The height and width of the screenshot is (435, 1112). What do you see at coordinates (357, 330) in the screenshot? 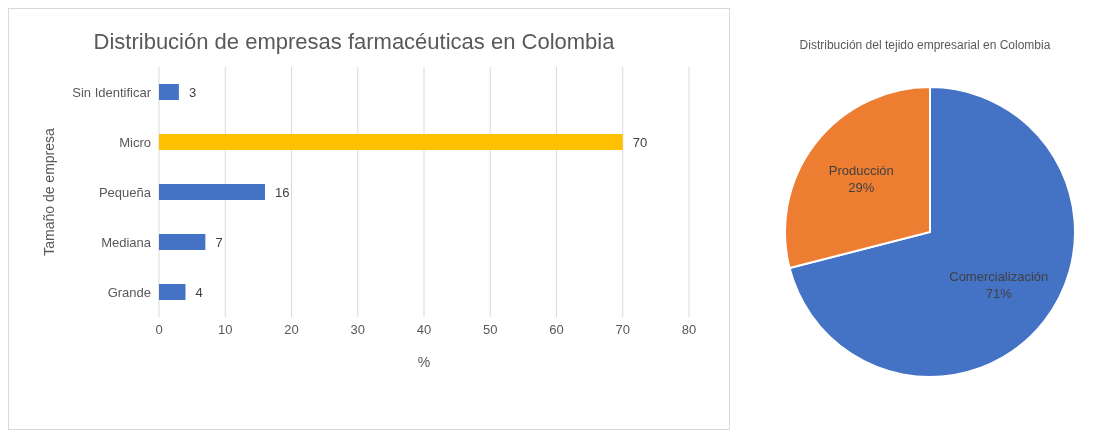
I see `x-tick-label: 30` at bounding box center [357, 330].